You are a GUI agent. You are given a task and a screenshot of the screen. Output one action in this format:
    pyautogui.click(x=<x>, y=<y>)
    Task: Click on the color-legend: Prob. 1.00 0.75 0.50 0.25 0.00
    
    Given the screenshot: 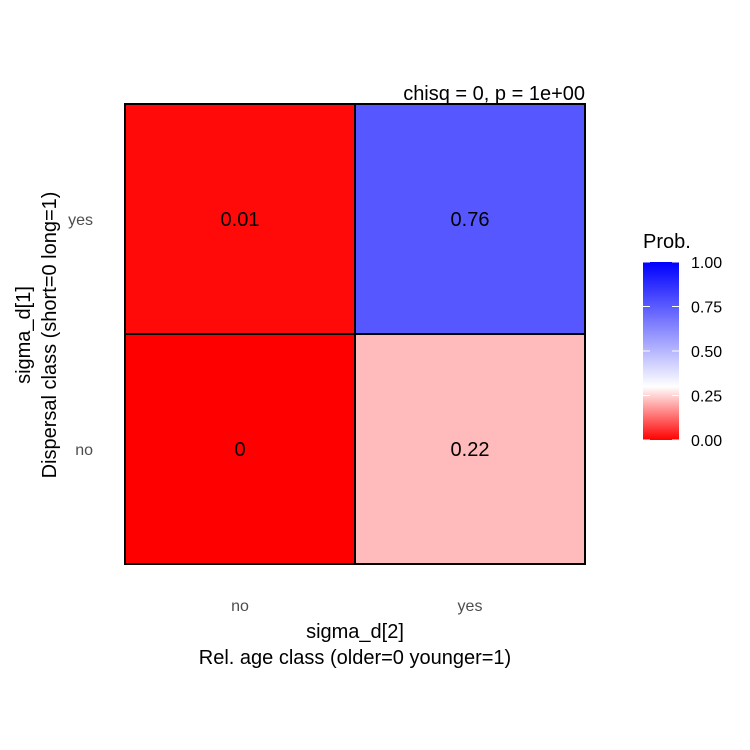 What is the action you would take?
    pyautogui.click(x=682, y=340)
    